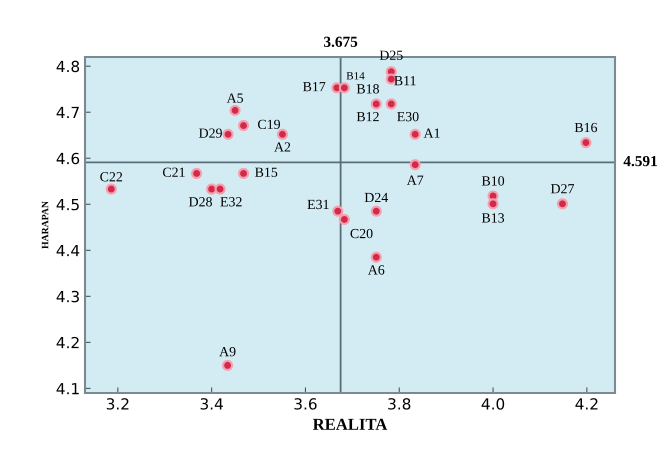 This screenshot has width=672, height=450. I want to click on y-tick-label: 4.1, so click(67, 388).